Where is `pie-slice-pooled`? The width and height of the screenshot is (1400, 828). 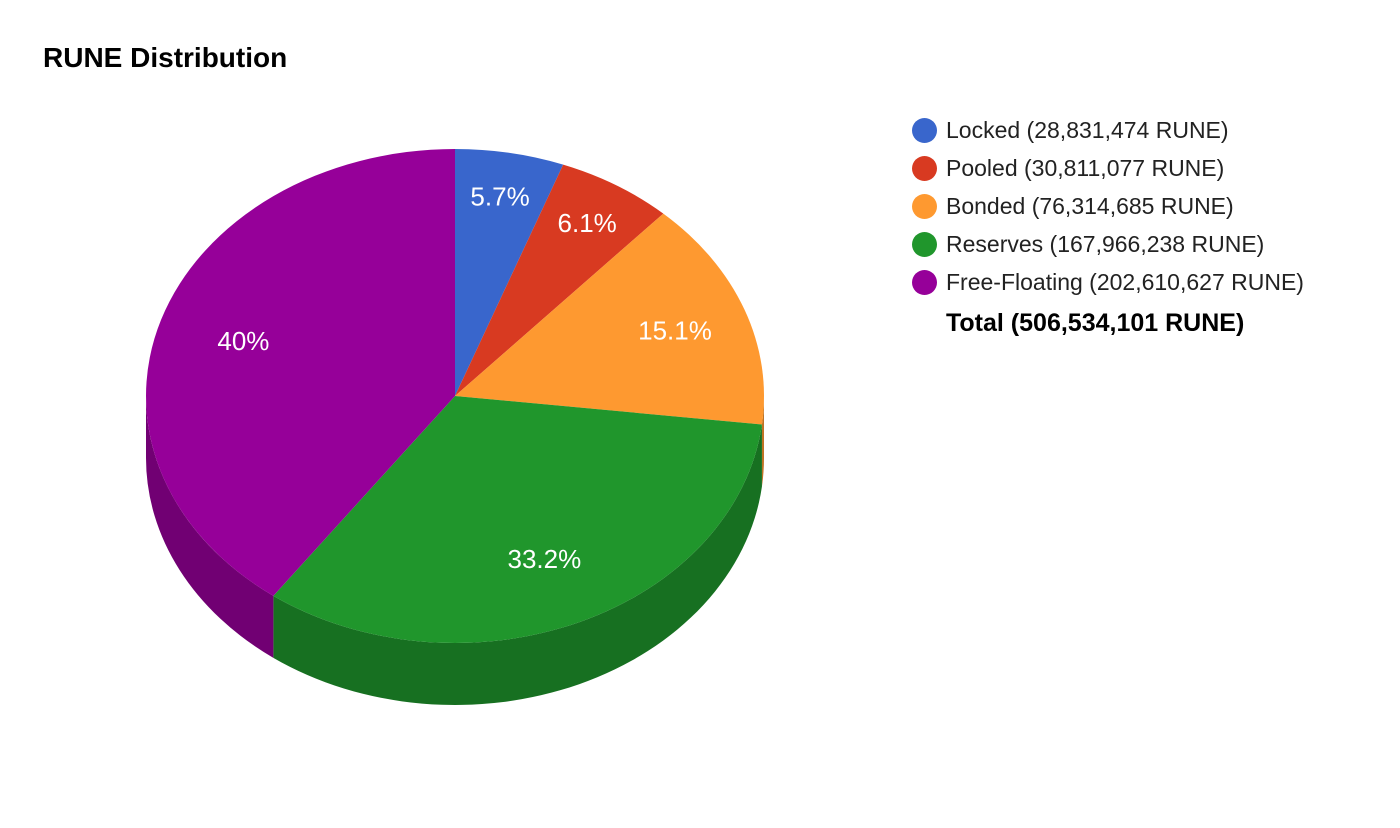
pie-slice-pooled is located at coordinates (559, 280).